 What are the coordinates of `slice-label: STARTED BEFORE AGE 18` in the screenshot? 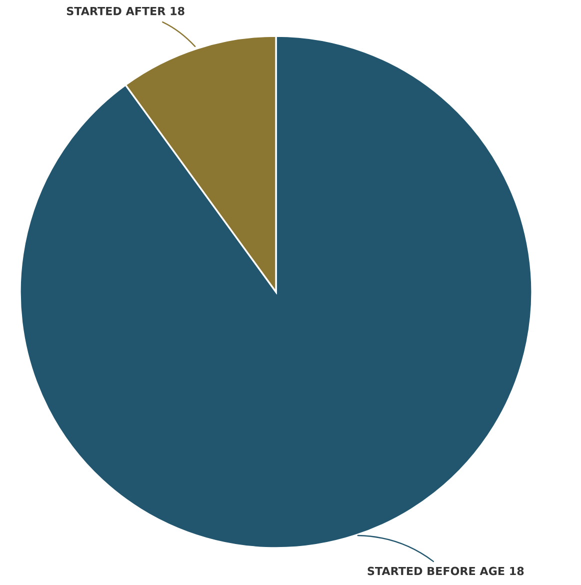 It's located at (446, 571).